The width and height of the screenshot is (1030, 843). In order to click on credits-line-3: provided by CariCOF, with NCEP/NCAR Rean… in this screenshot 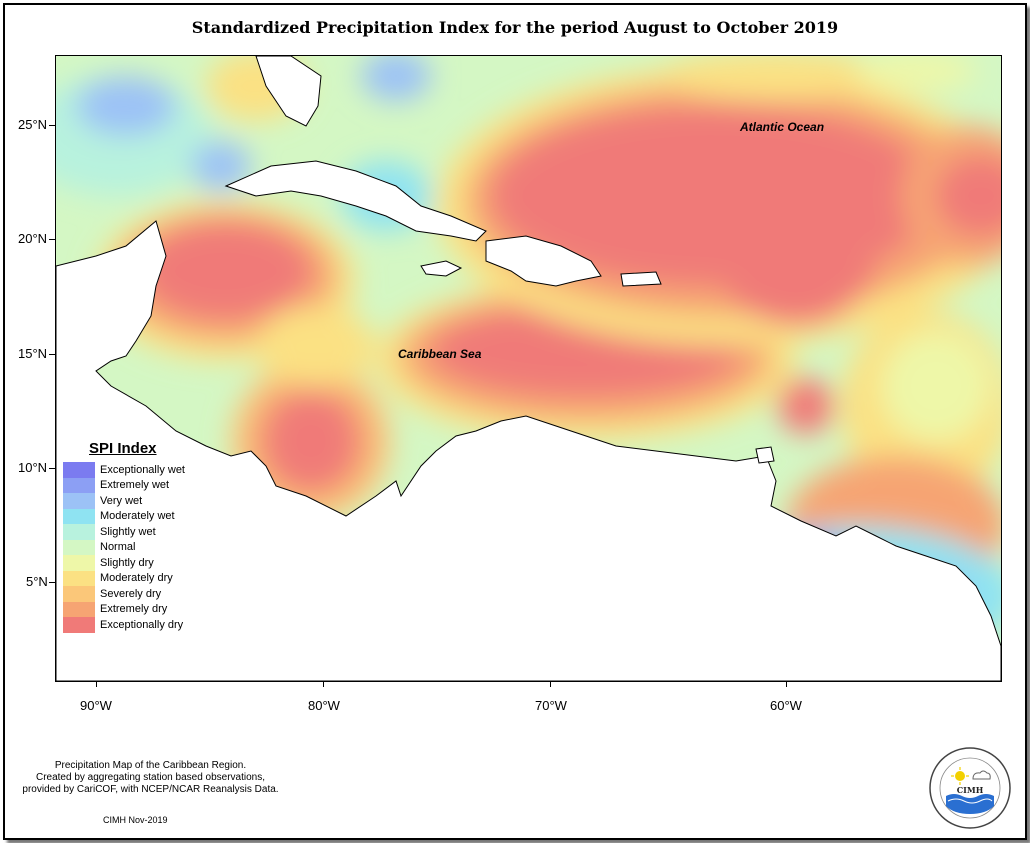, I will do `click(150, 789)`.